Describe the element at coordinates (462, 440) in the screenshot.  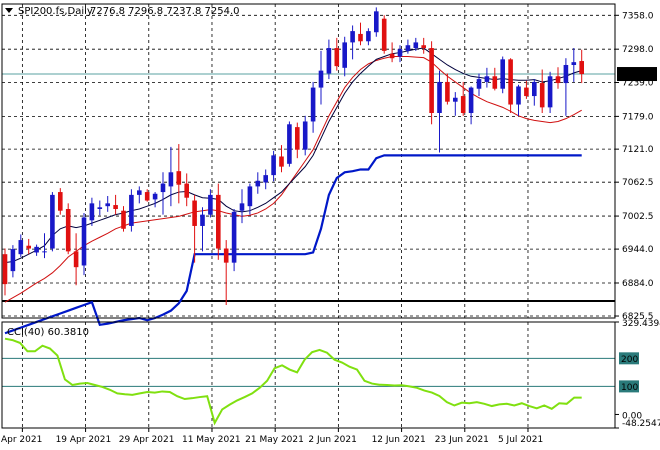
I see `date-tick-label: 23 Jun 2021` at that location.